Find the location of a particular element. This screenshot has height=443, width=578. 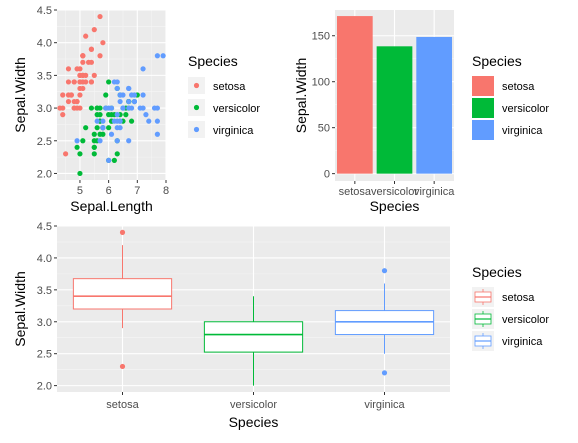

legend-title: Species is located at coordinates (497, 272).